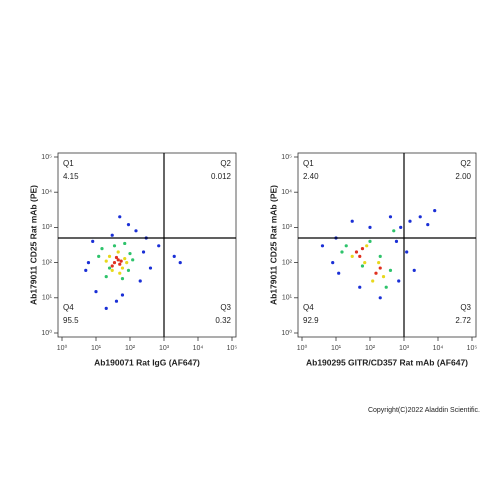 The image size is (500, 500). What do you see at coordinates (370, 348) in the screenshot?
I see `x-tick-label: 10²` at bounding box center [370, 348].